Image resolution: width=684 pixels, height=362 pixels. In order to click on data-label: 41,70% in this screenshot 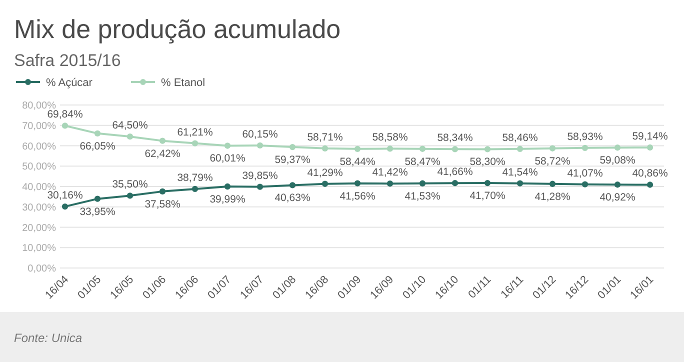, I will do `click(488, 196)`.